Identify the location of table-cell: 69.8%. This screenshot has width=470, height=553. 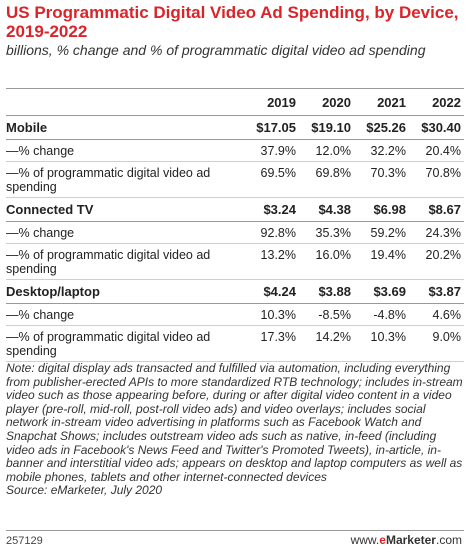
(326, 179).